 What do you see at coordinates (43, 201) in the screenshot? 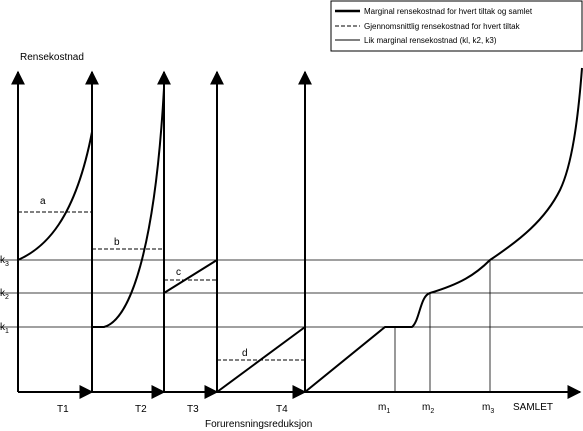
I see `average-label-a: a` at bounding box center [43, 201].